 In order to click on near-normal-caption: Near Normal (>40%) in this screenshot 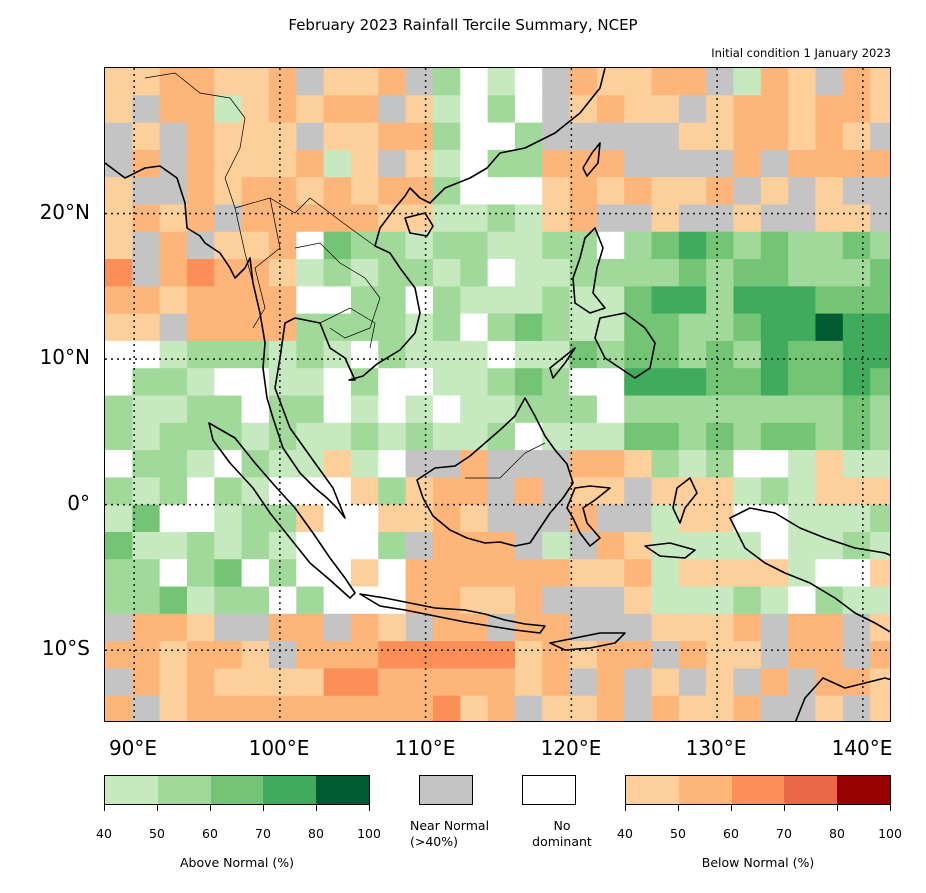, I will do `click(472, 834)`.